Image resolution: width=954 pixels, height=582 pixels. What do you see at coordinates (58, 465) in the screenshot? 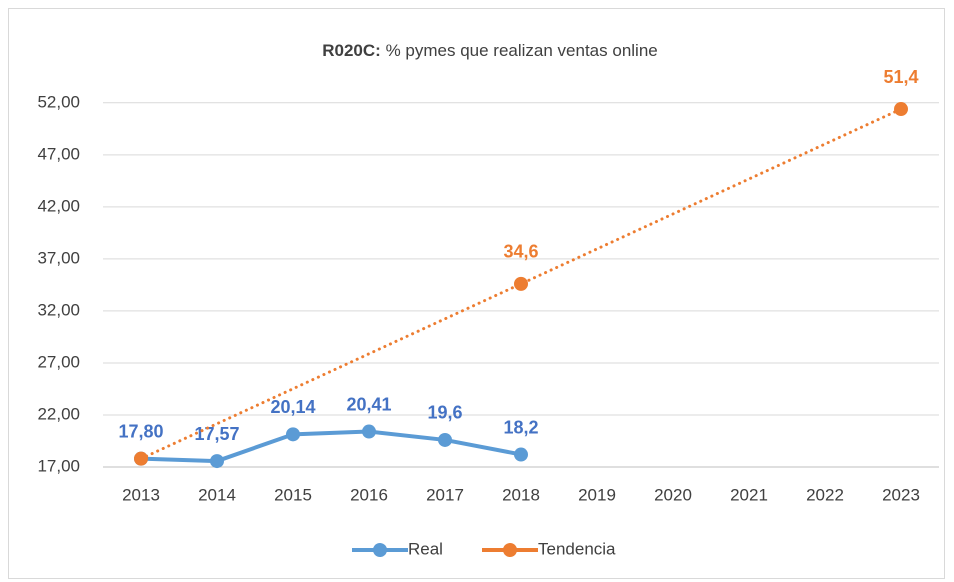
I see `y-tick-label: 17,00` at bounding box center [58, 465].